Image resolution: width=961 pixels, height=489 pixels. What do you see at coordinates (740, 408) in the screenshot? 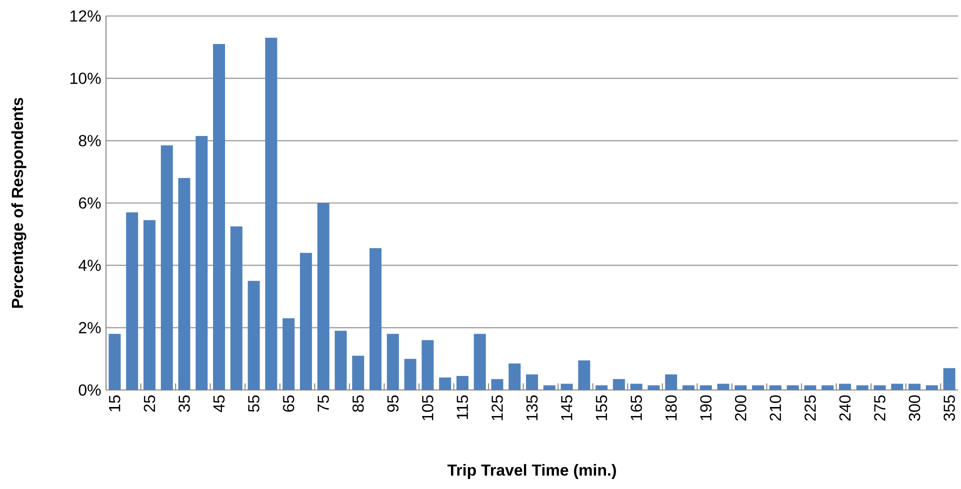
I see `x-tick-label: 200` at bounding box center [740, 408].